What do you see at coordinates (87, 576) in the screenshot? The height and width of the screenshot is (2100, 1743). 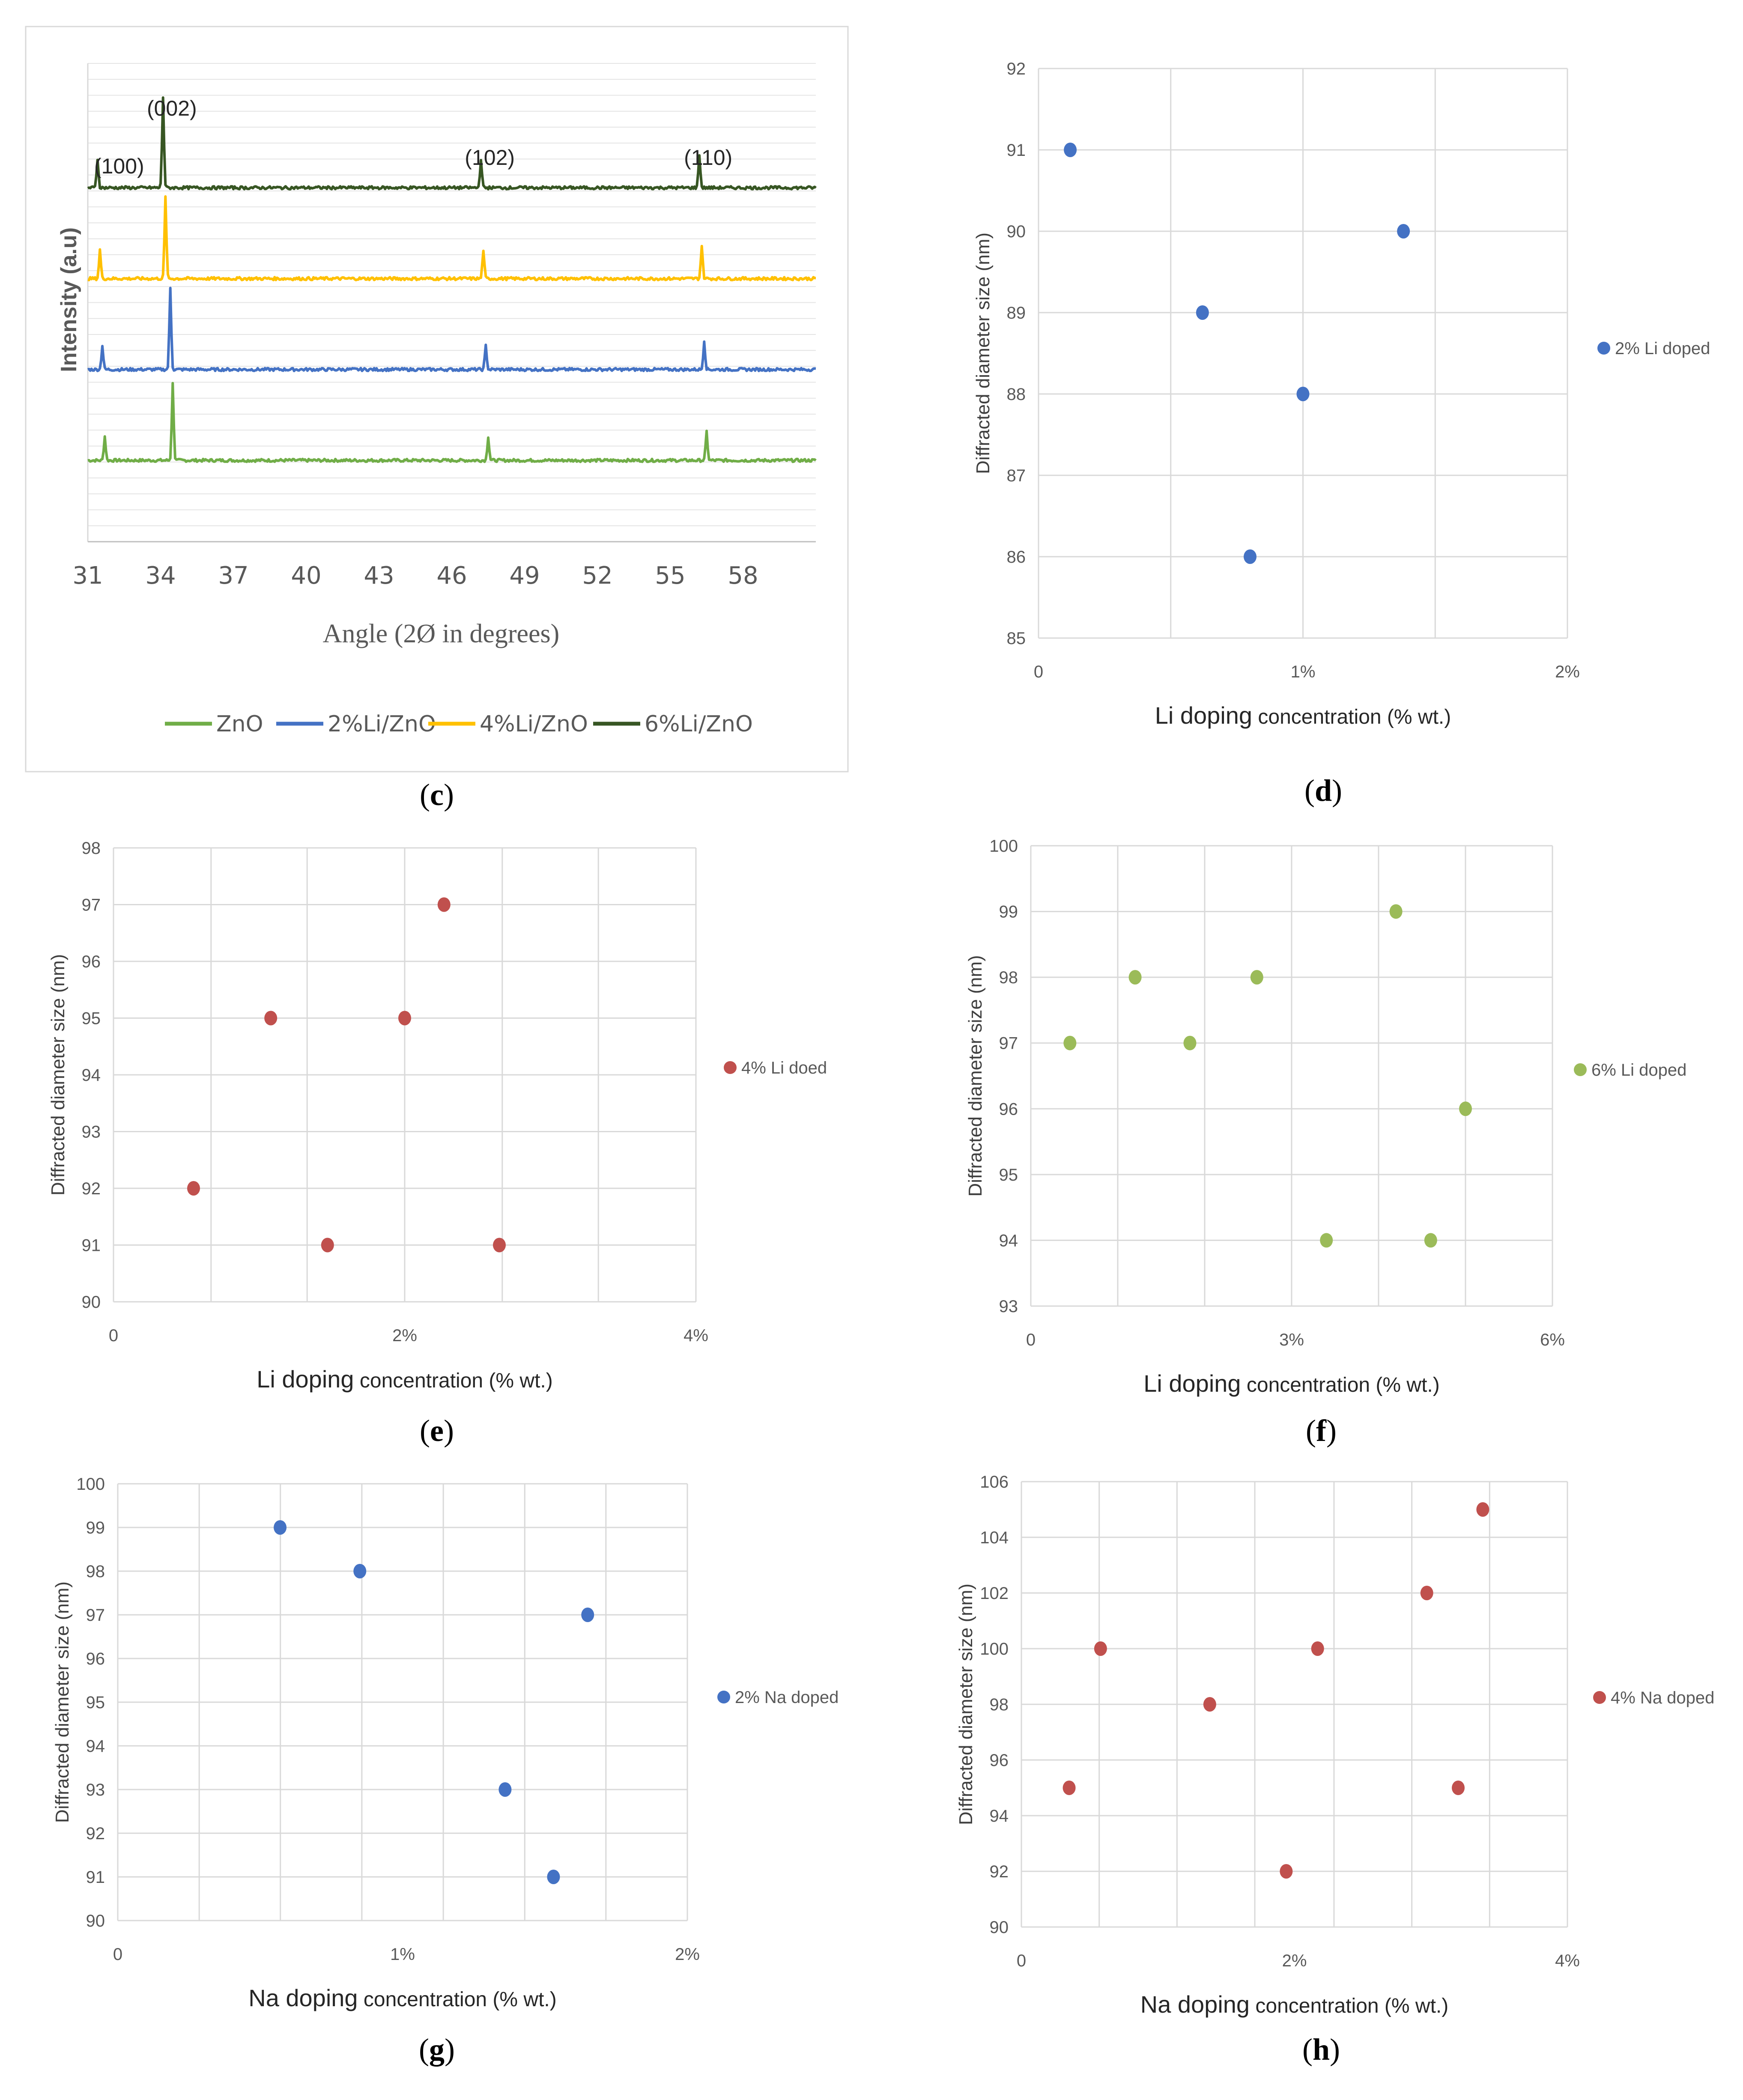 I see `x-tick-label: 31` at bounding box center [87, 576].